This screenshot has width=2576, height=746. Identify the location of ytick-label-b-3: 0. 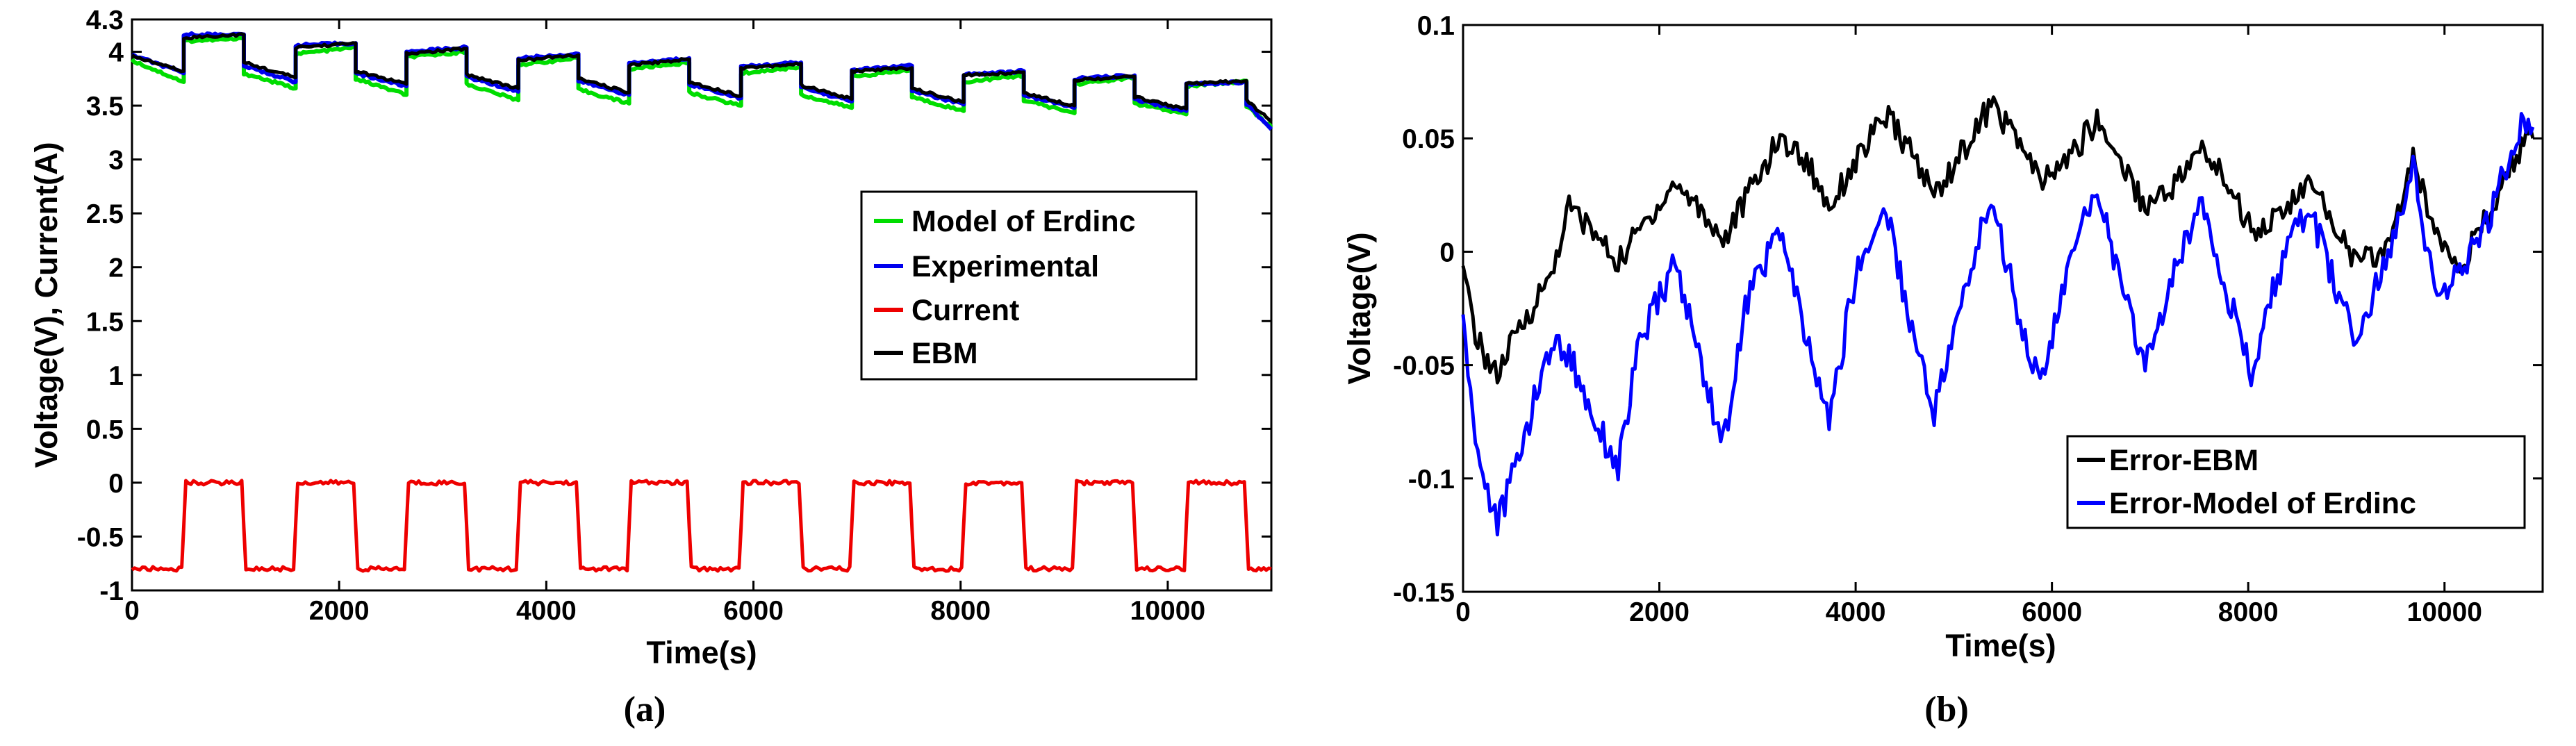
(1447, 252).